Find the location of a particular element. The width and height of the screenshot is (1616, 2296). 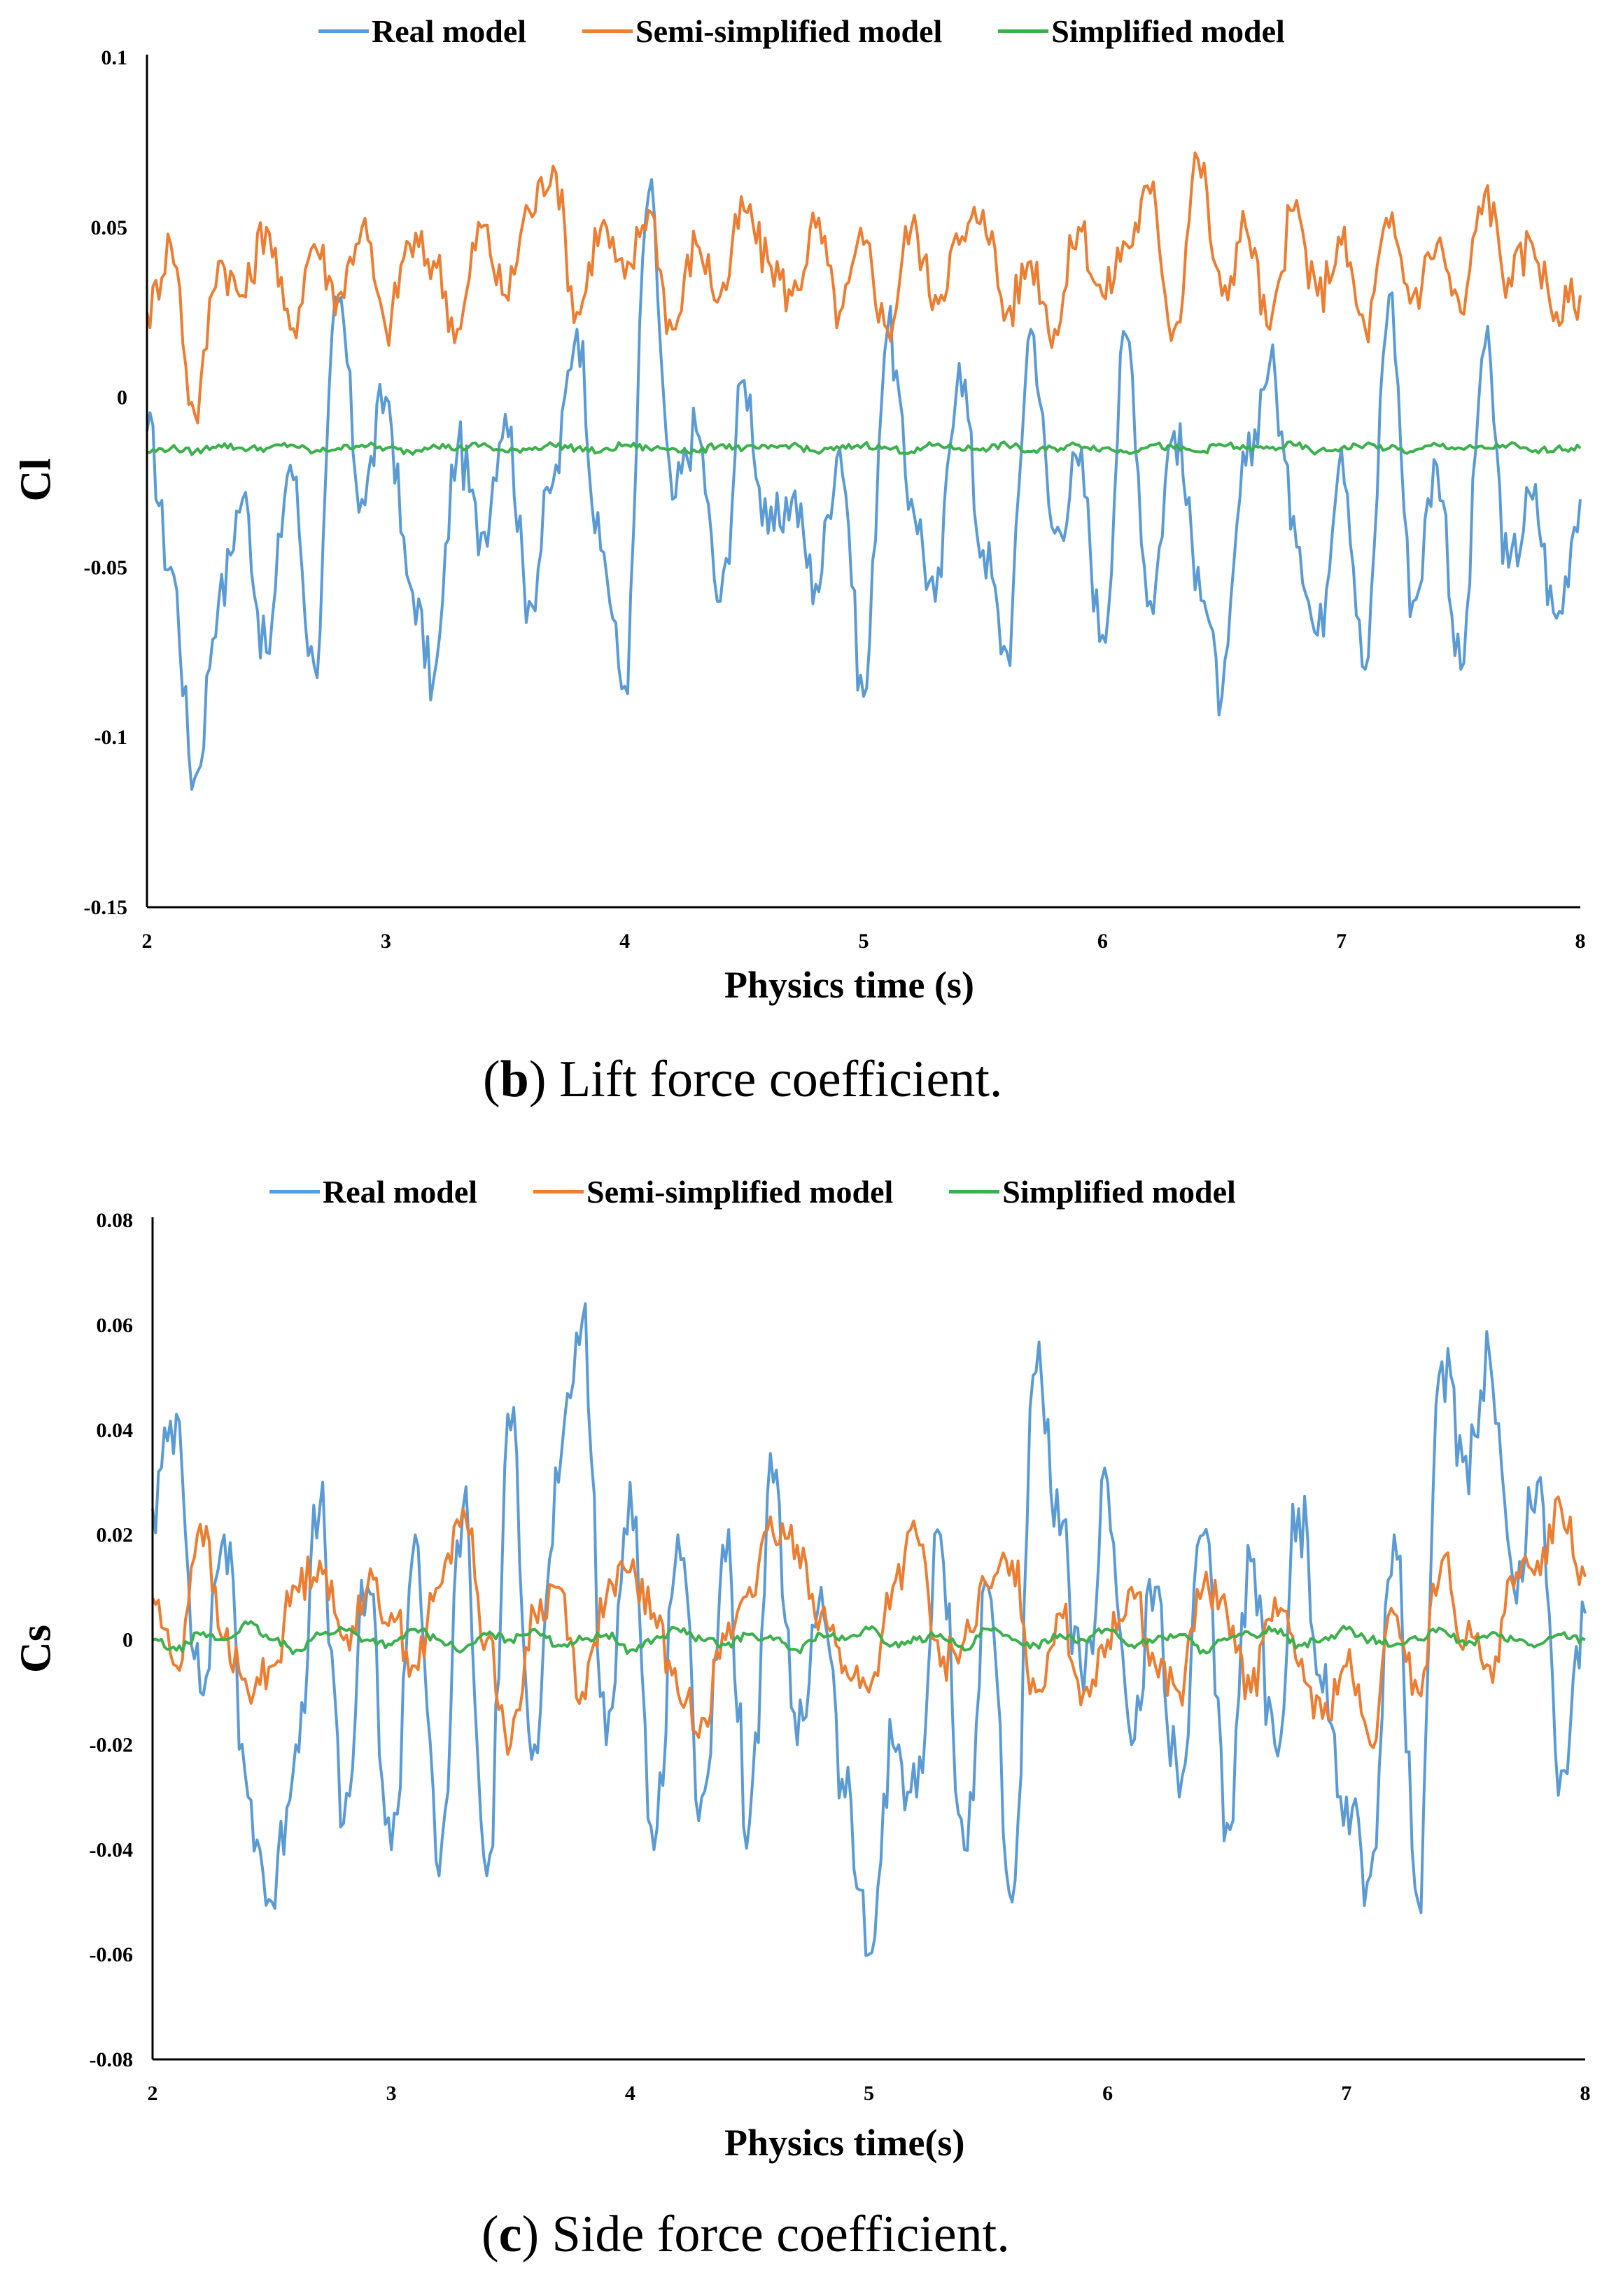

y-tick-label: 0.1 is located at coordinates (115, 57).